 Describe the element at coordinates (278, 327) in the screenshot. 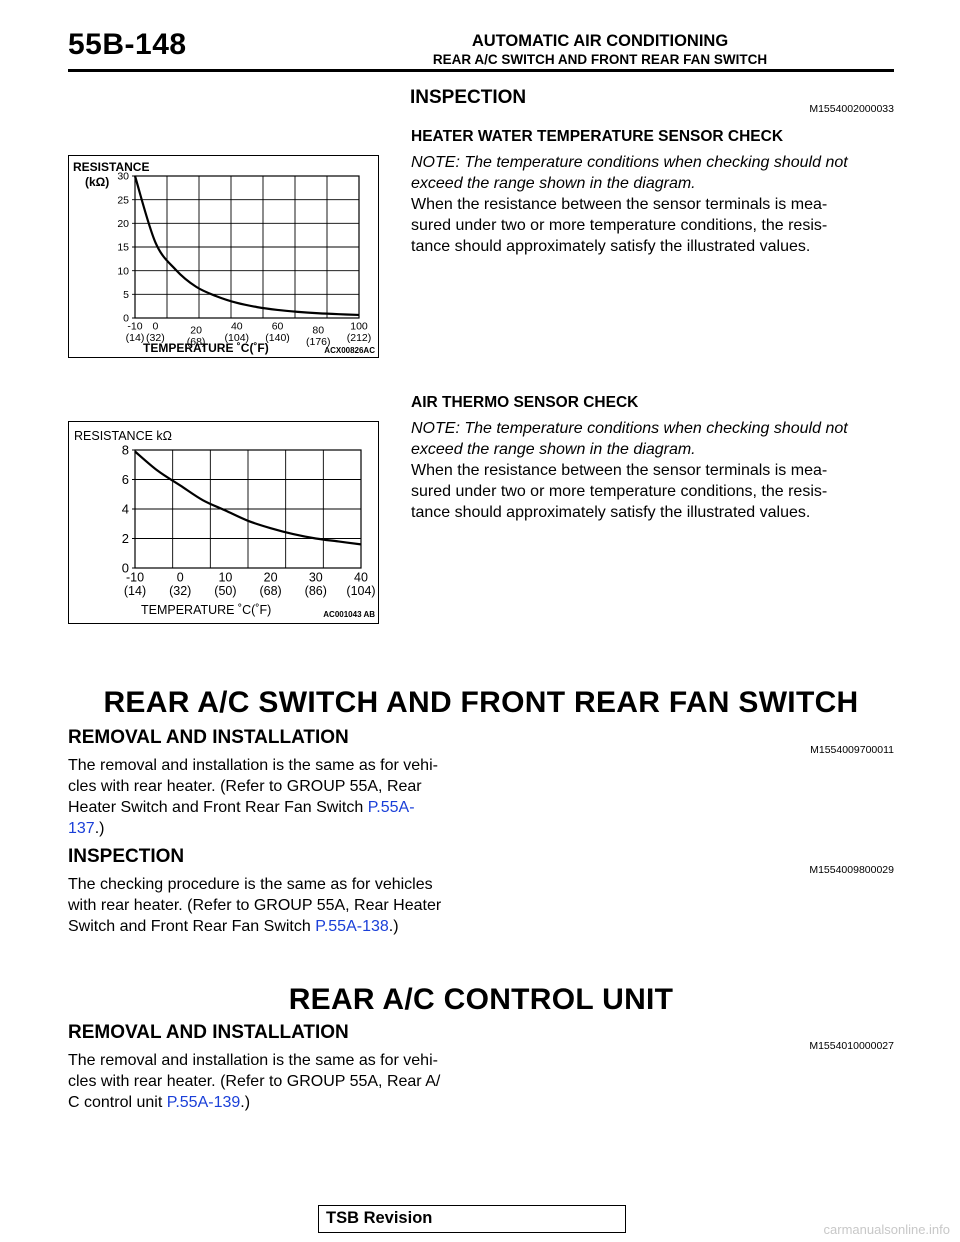

I see `x-tick-label: 60` at that location.